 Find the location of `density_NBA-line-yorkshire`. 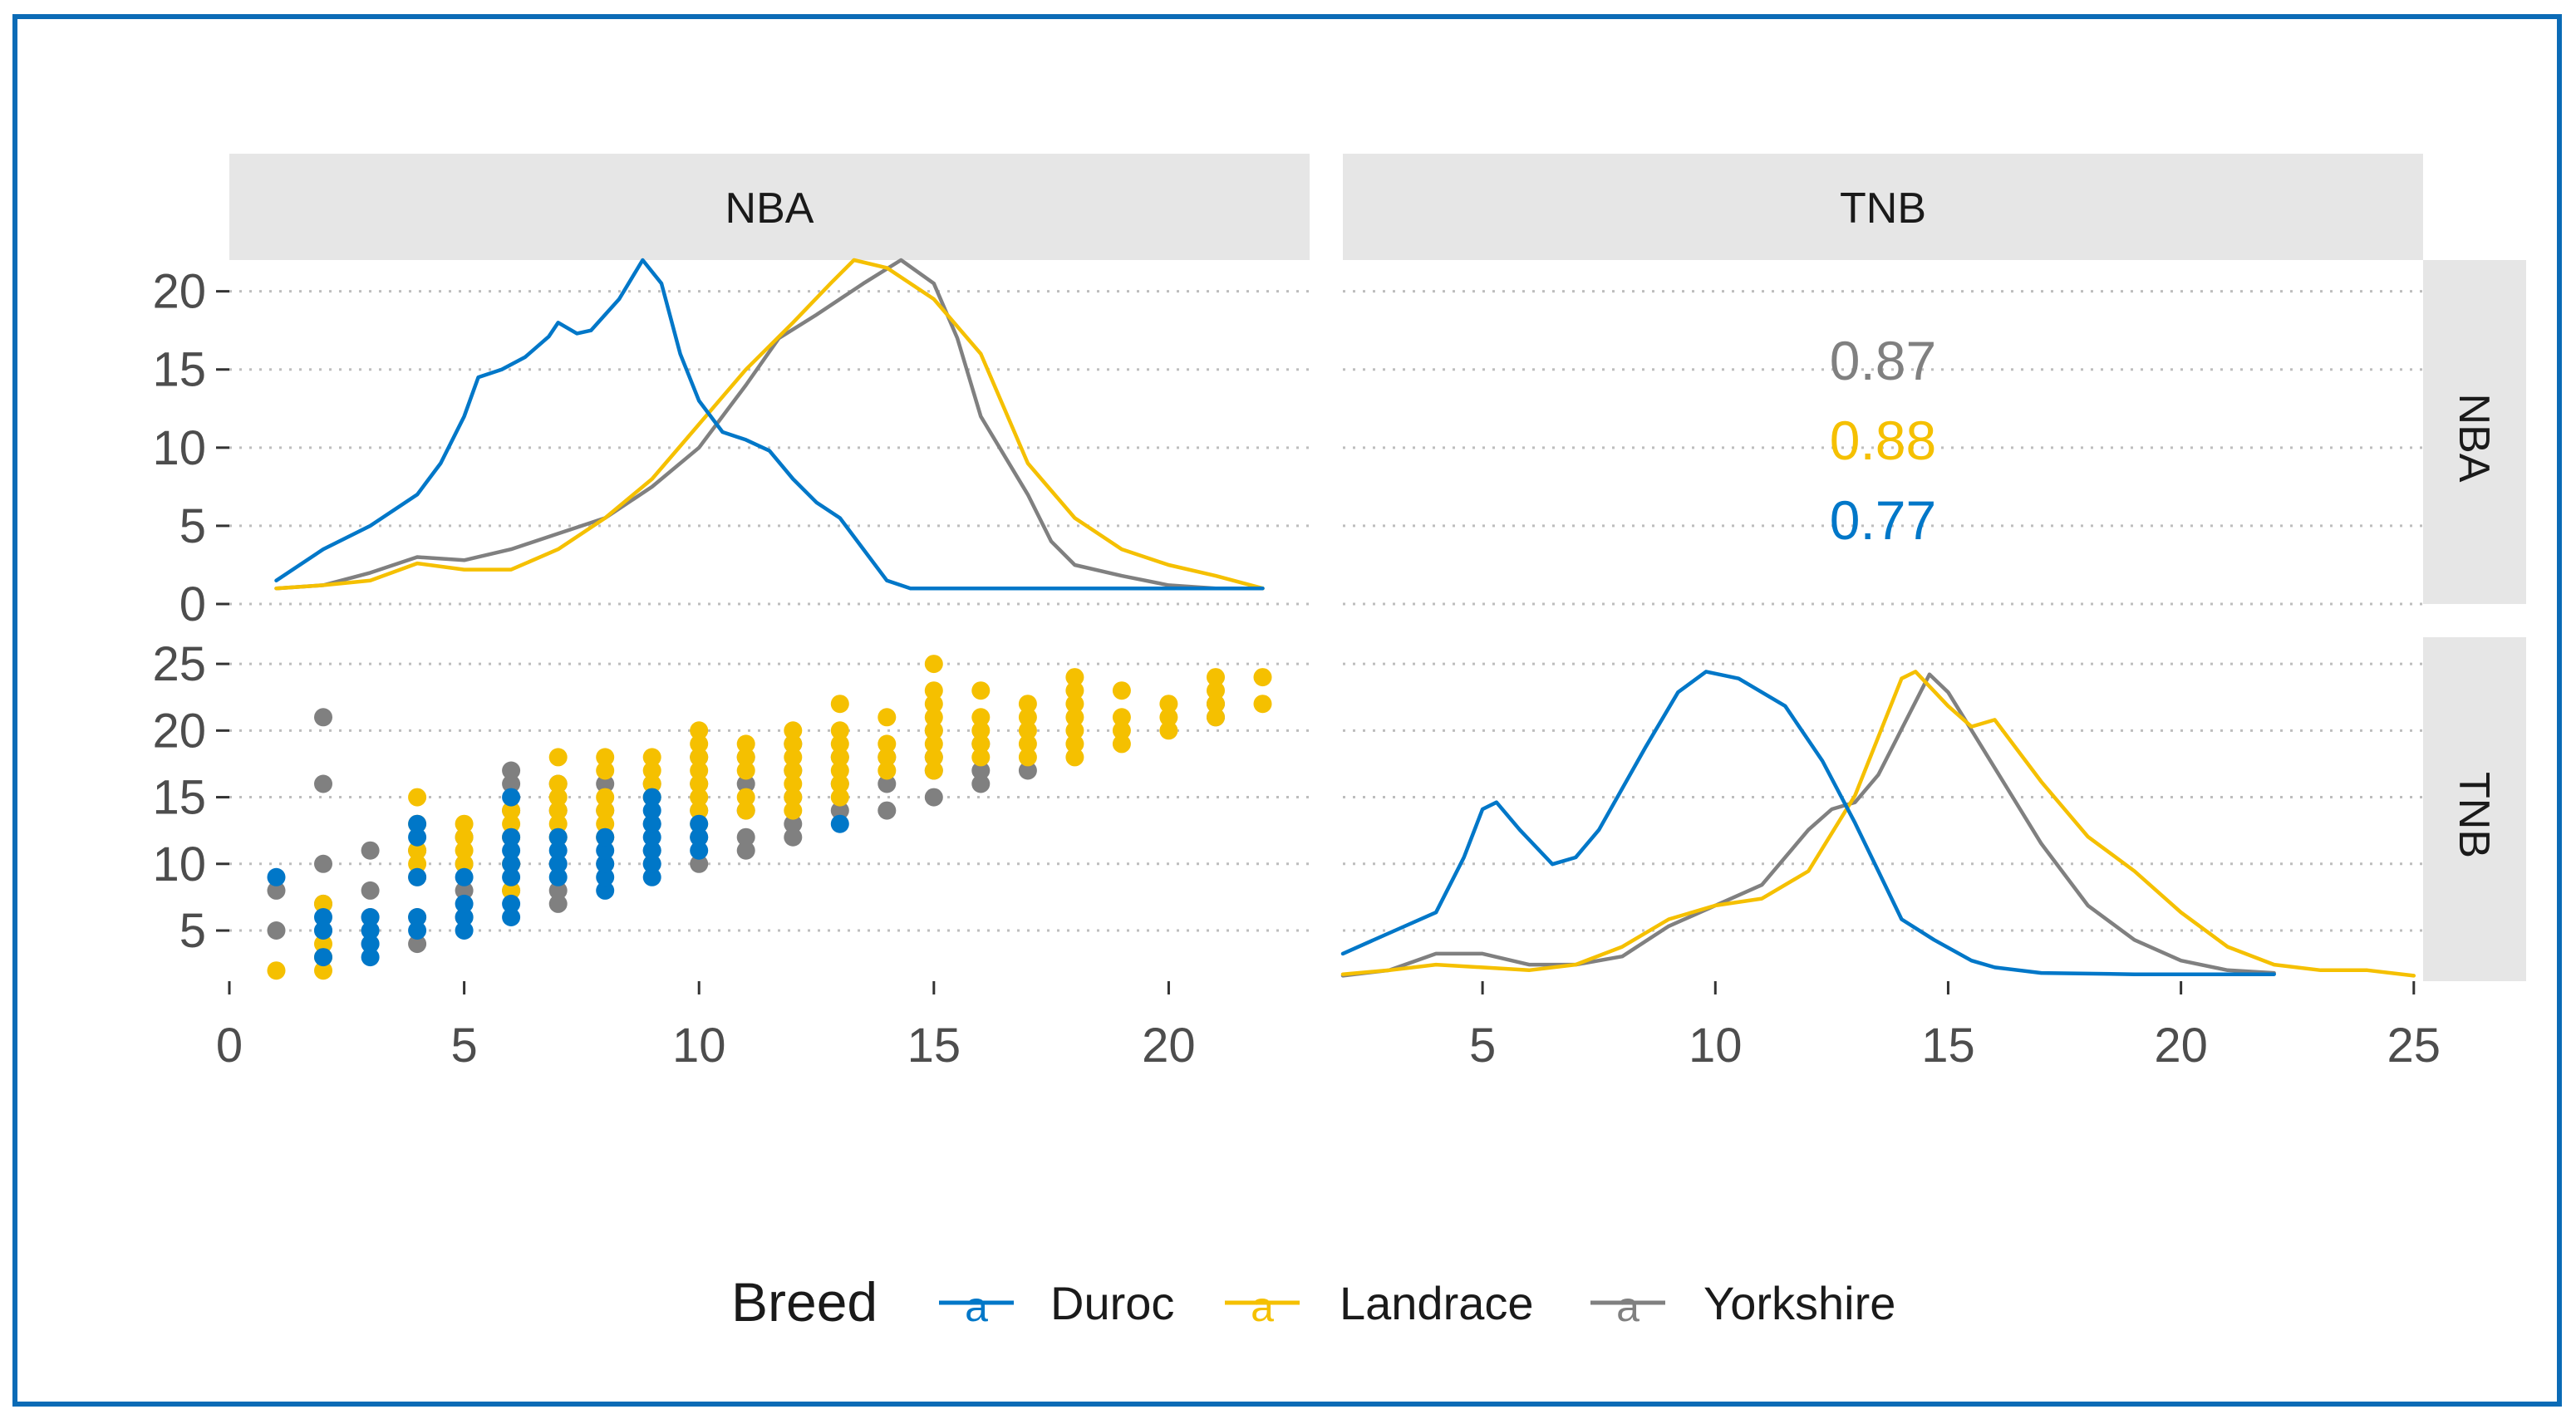

density_NBA-line-yorkshire is located at coordinates (769, 424).